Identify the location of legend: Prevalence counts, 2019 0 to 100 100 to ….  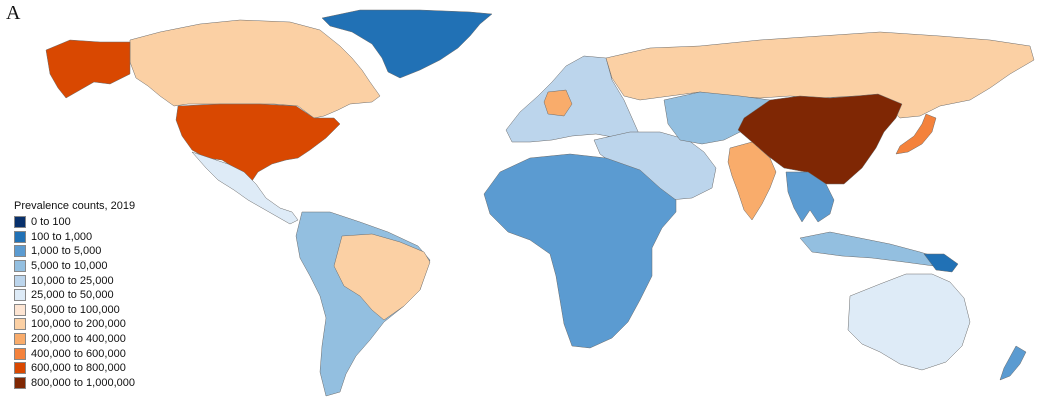
(74, 295).